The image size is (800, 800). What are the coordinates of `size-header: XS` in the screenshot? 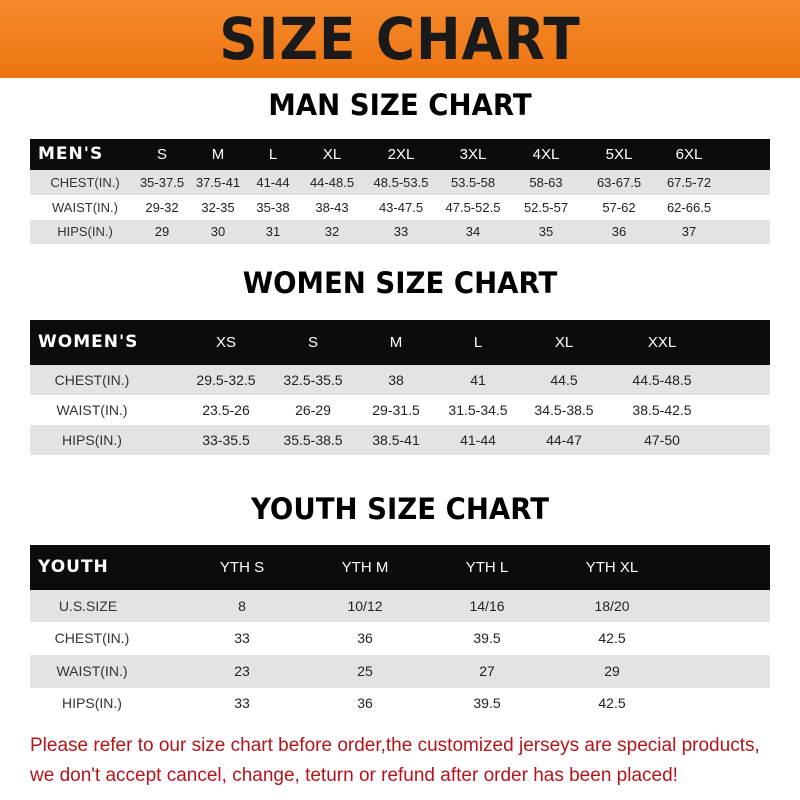 It's located at (226, 342).